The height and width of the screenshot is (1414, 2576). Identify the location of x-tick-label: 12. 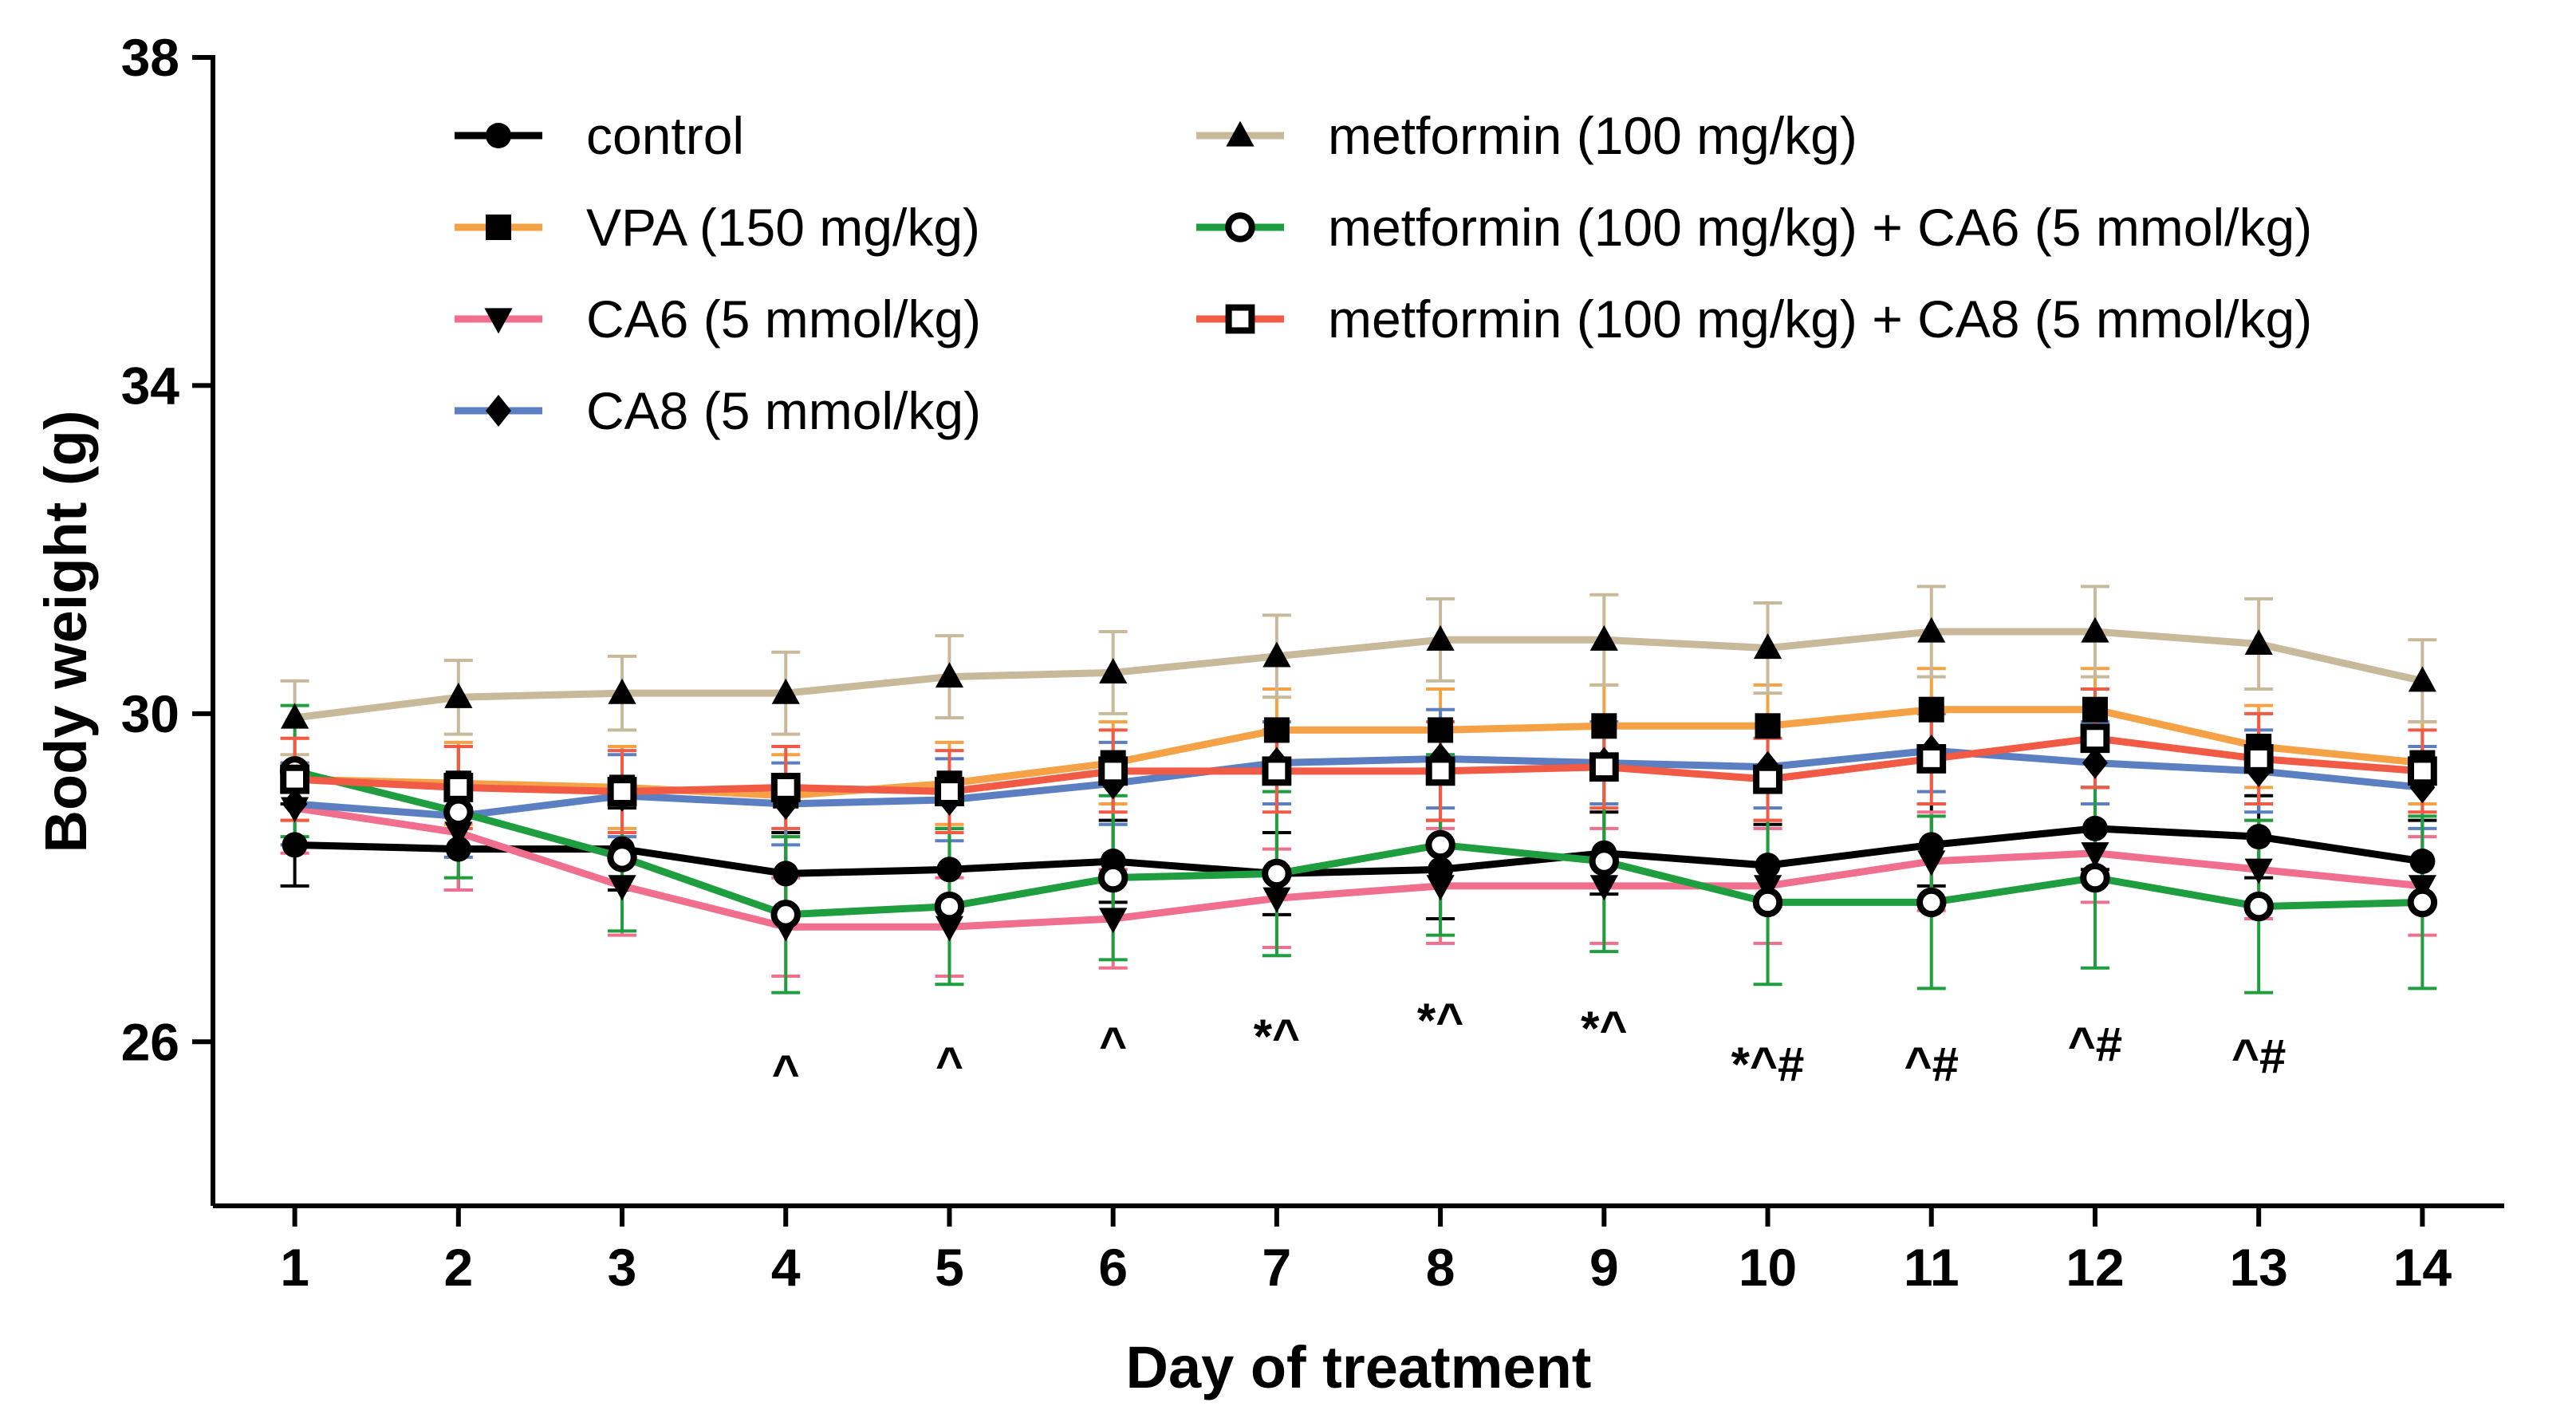
(2095, 1267).